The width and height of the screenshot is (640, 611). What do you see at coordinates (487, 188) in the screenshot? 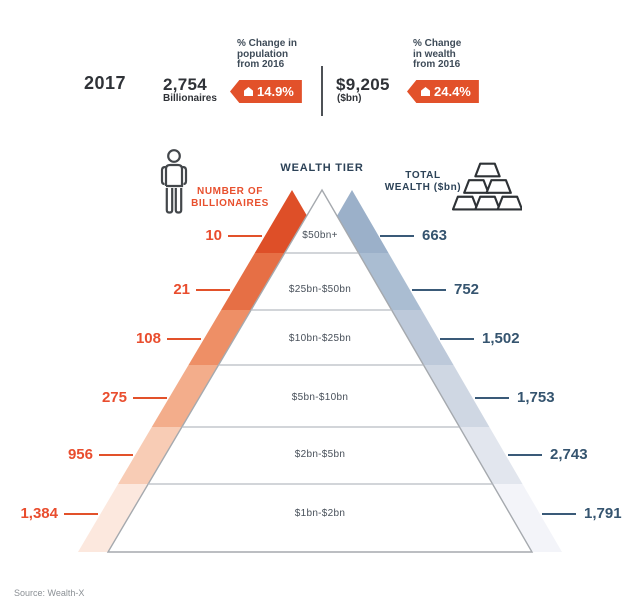
I see `gold-bars-icon` at bounding box center [487, 188].